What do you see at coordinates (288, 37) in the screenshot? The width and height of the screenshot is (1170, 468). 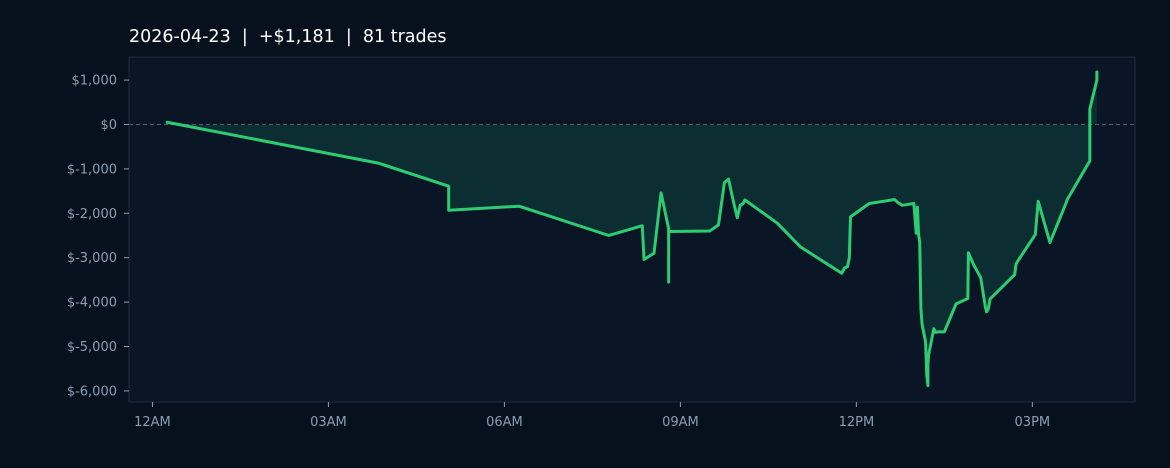 I see `chart-title: 2026-04-23 | +$1,181 | 81 trades` at bounding box center [288, 37].